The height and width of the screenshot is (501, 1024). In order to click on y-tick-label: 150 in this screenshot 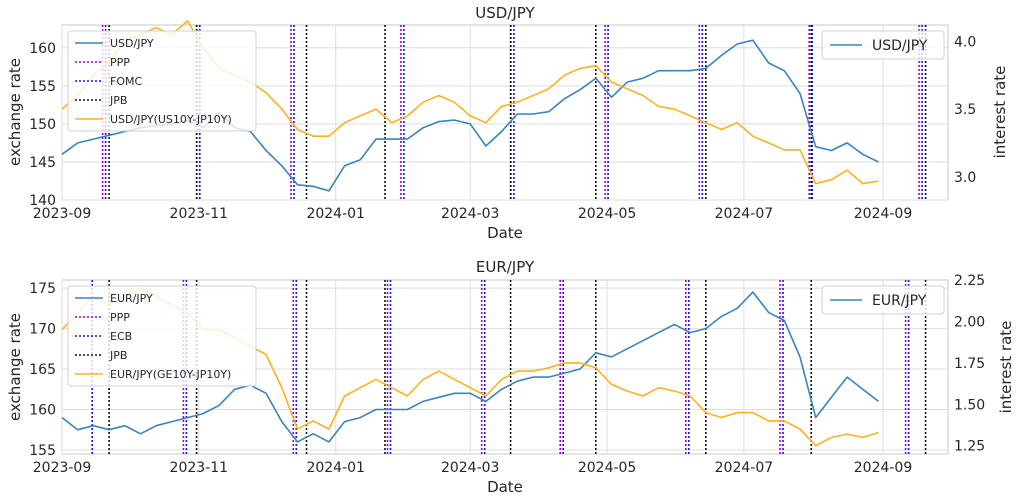, I will do `click(42, 125)`.